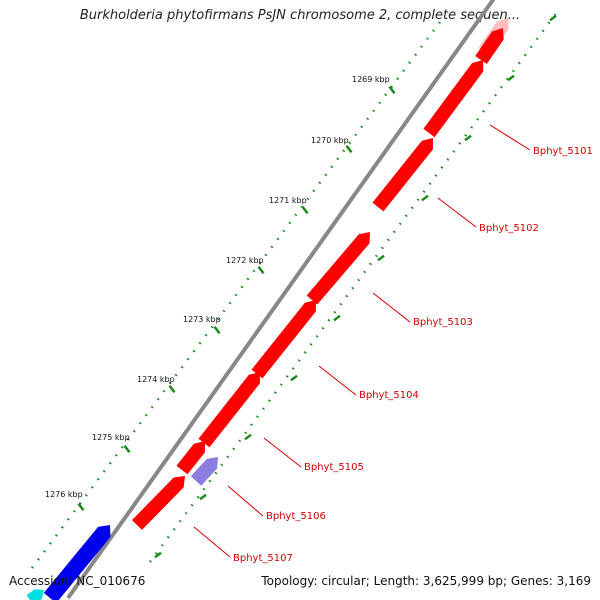 This screenshot has height=600, width=600. I want to click on kbp-tick-label: 1273 kbp, so click(202, 319).